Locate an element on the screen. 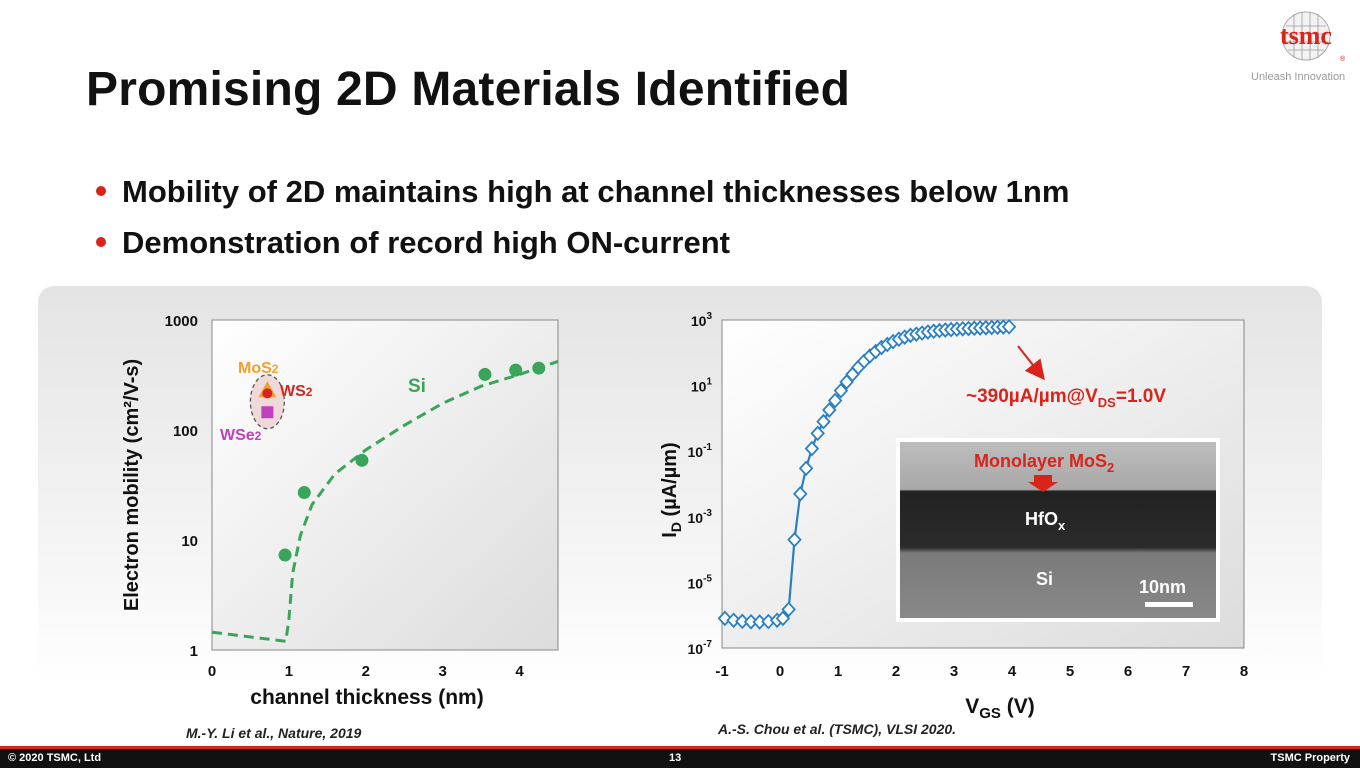 This screenshot has width=1360, height=768. on-current-annotation: ~390µA/µm@VDS=1.0V is located at coordinates (1066, 398).